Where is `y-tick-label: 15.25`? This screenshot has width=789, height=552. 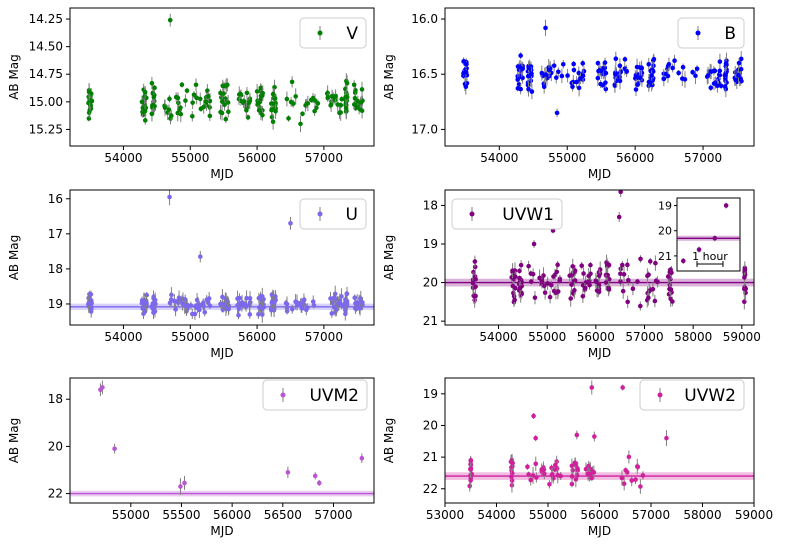
y-tick-label: 15.25 is located at coordinates (46, 129).